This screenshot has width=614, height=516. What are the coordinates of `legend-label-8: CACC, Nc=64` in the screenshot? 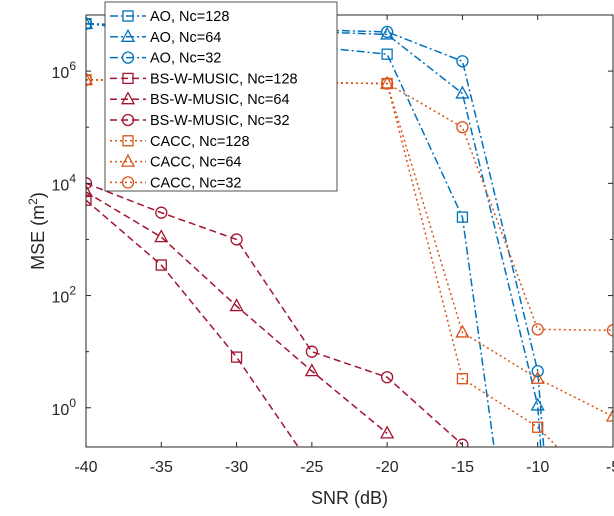 It's located at (195, 163).